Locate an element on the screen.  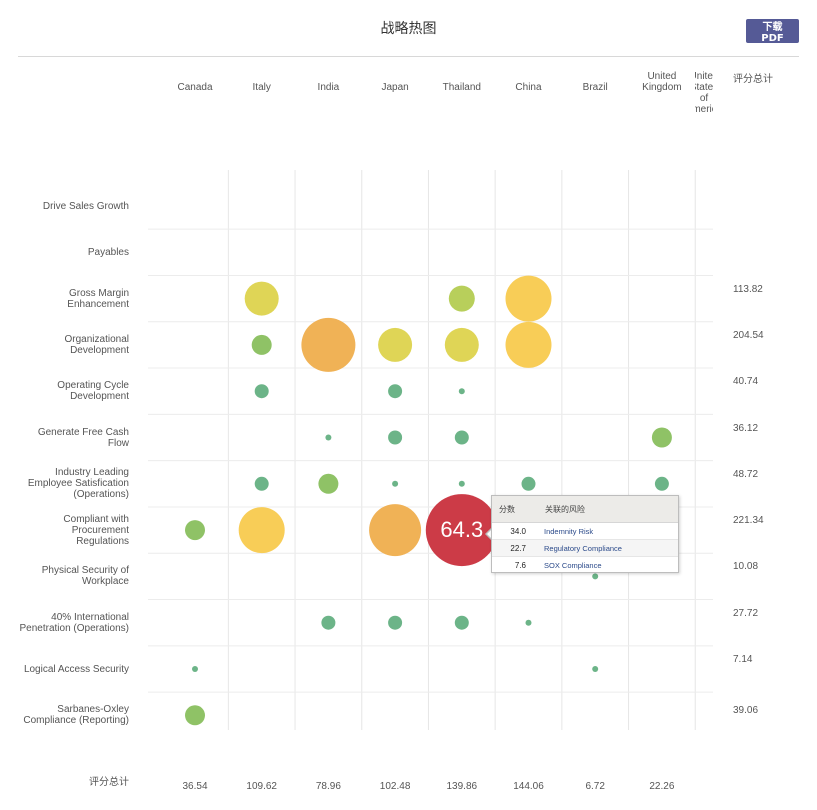
column-total-label: 评分总计 is located at coordinates (109, 782).